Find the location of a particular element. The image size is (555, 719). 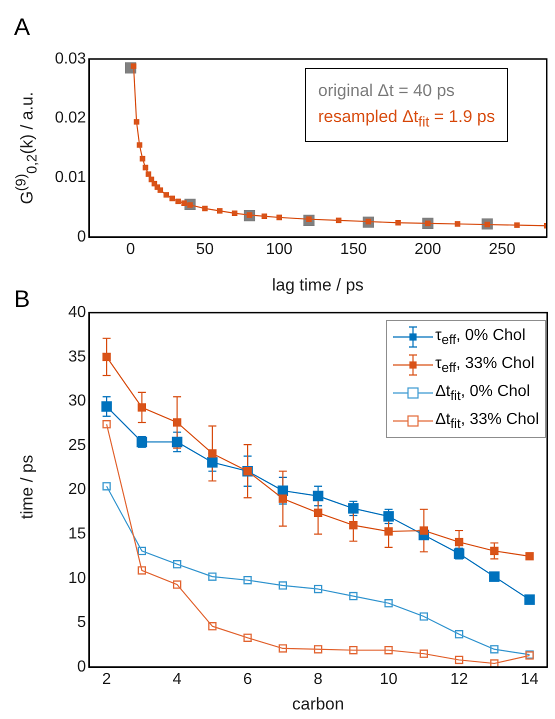

y-tick-label: 25 is located at coordinates (77, 445).